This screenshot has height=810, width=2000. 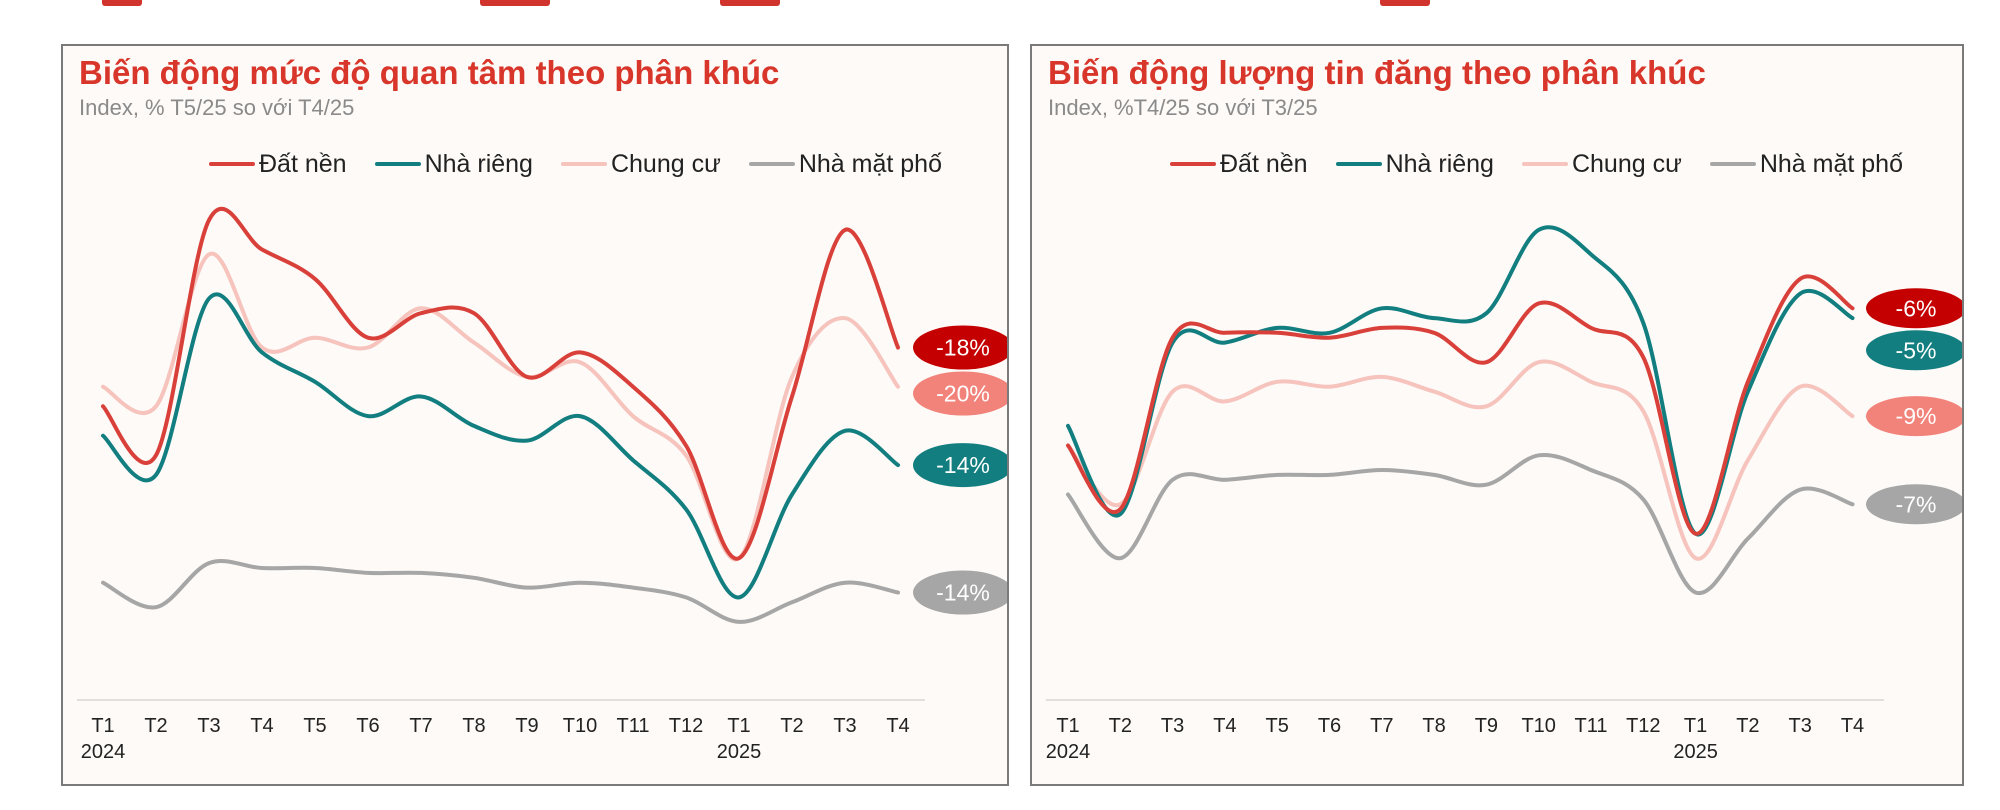 I want to click on end-value-label: -7%, so click(x=1916, y=504).